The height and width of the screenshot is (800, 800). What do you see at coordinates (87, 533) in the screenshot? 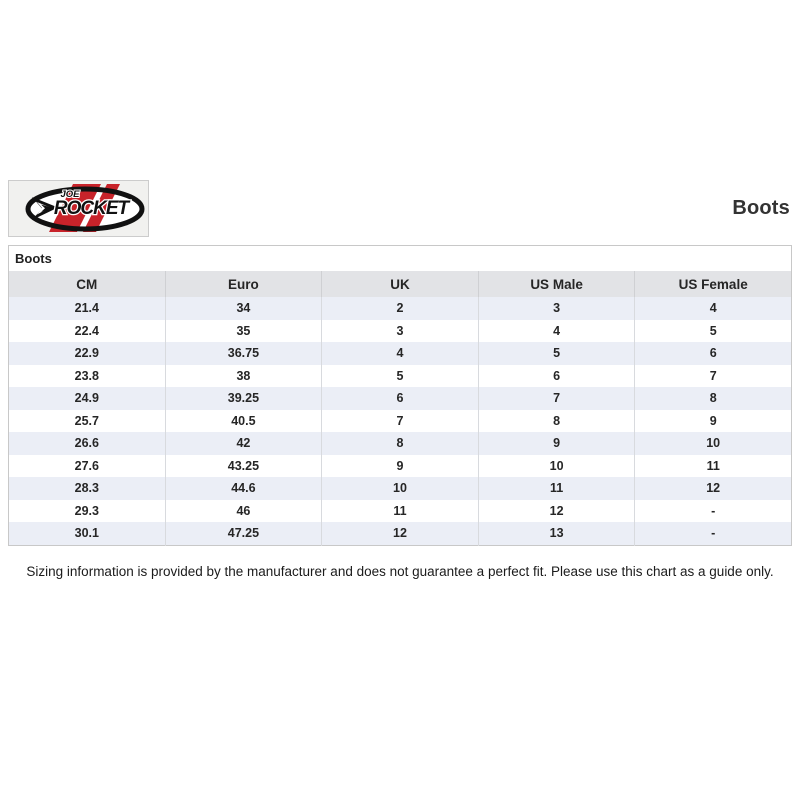
I see `size-cell: 30.1` at bounding box center [87, 533].